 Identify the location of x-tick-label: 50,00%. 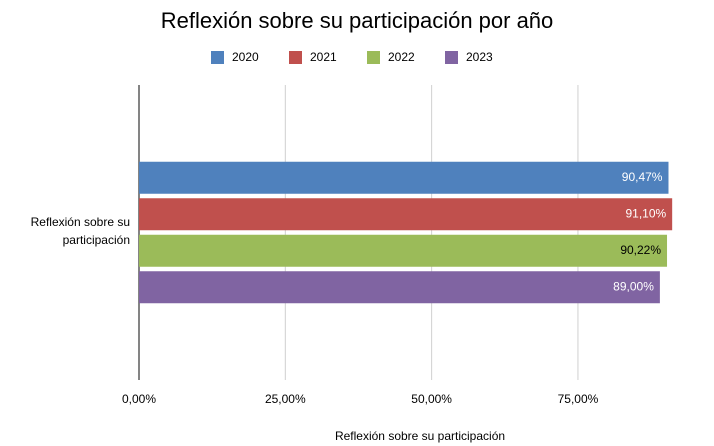
(431, 399).